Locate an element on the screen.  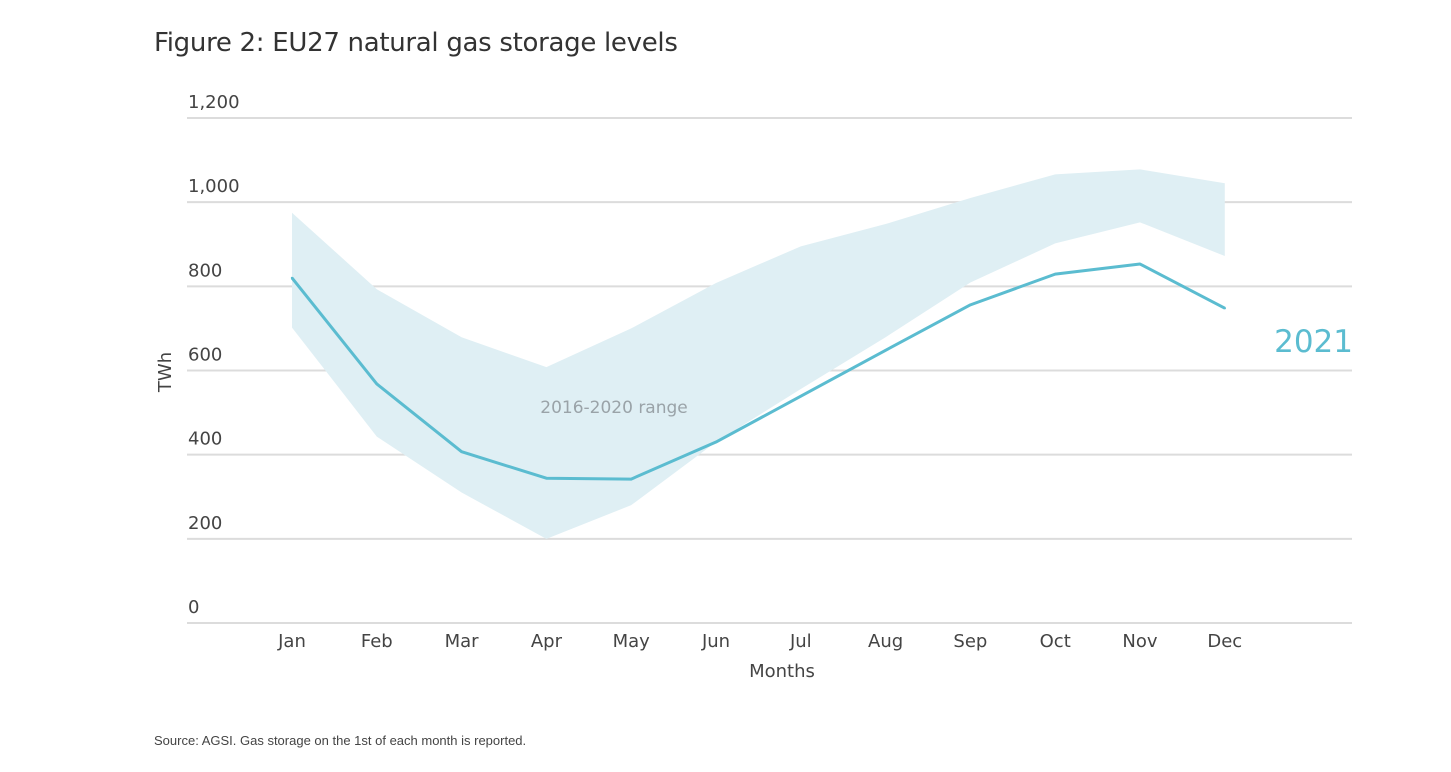
y-tick-label: 1,200 is located at coordinates (214, 102).